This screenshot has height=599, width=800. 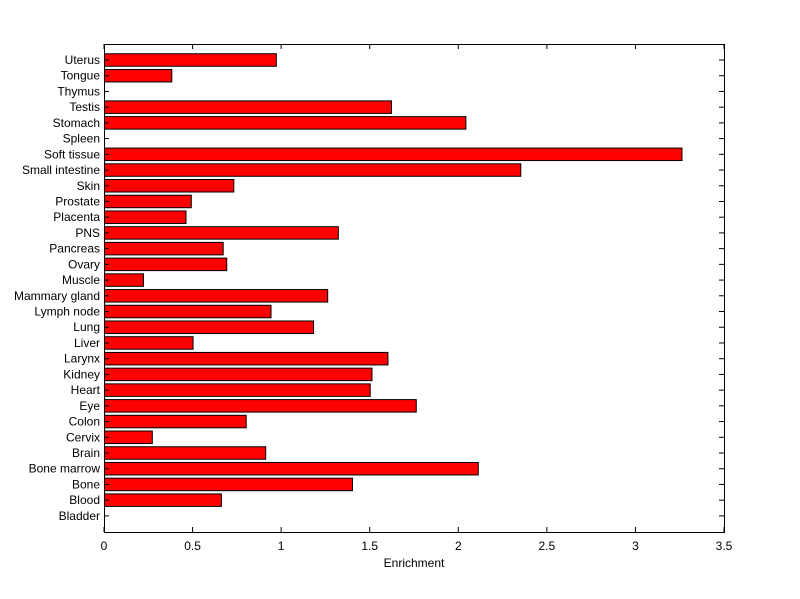 I want to click on category-label: Kidney, so click(x=81, y=374).